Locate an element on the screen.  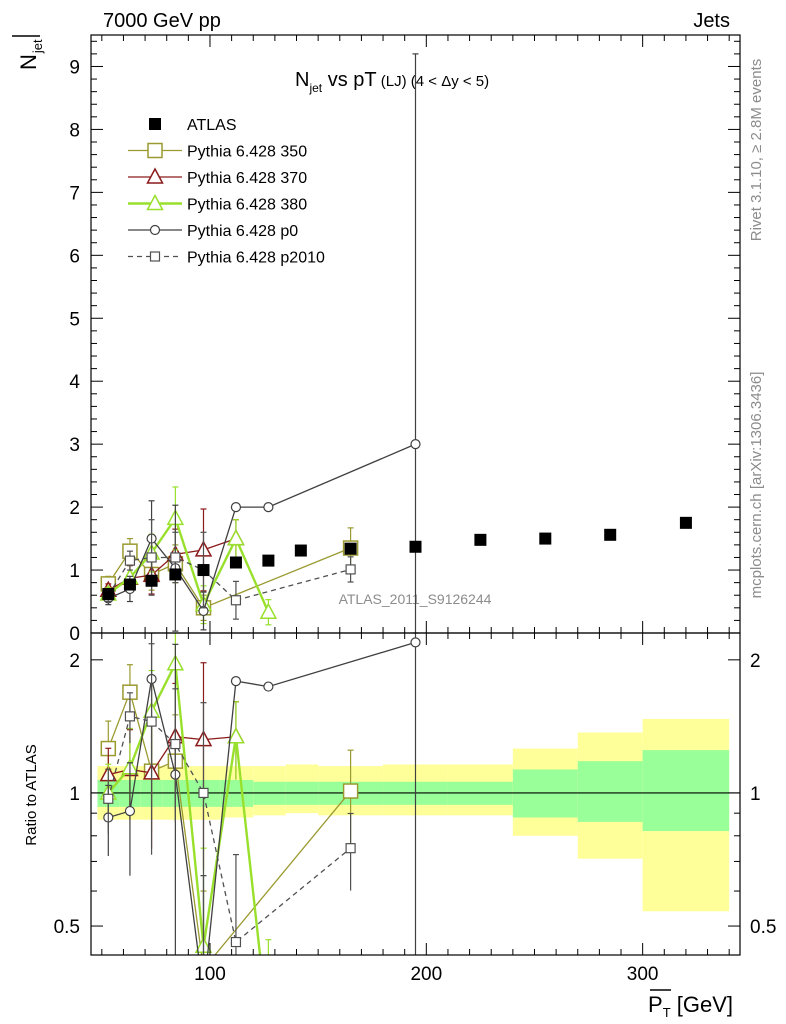
ratio-y-tick-label-right: 1 is located at coordinates (755, 794).